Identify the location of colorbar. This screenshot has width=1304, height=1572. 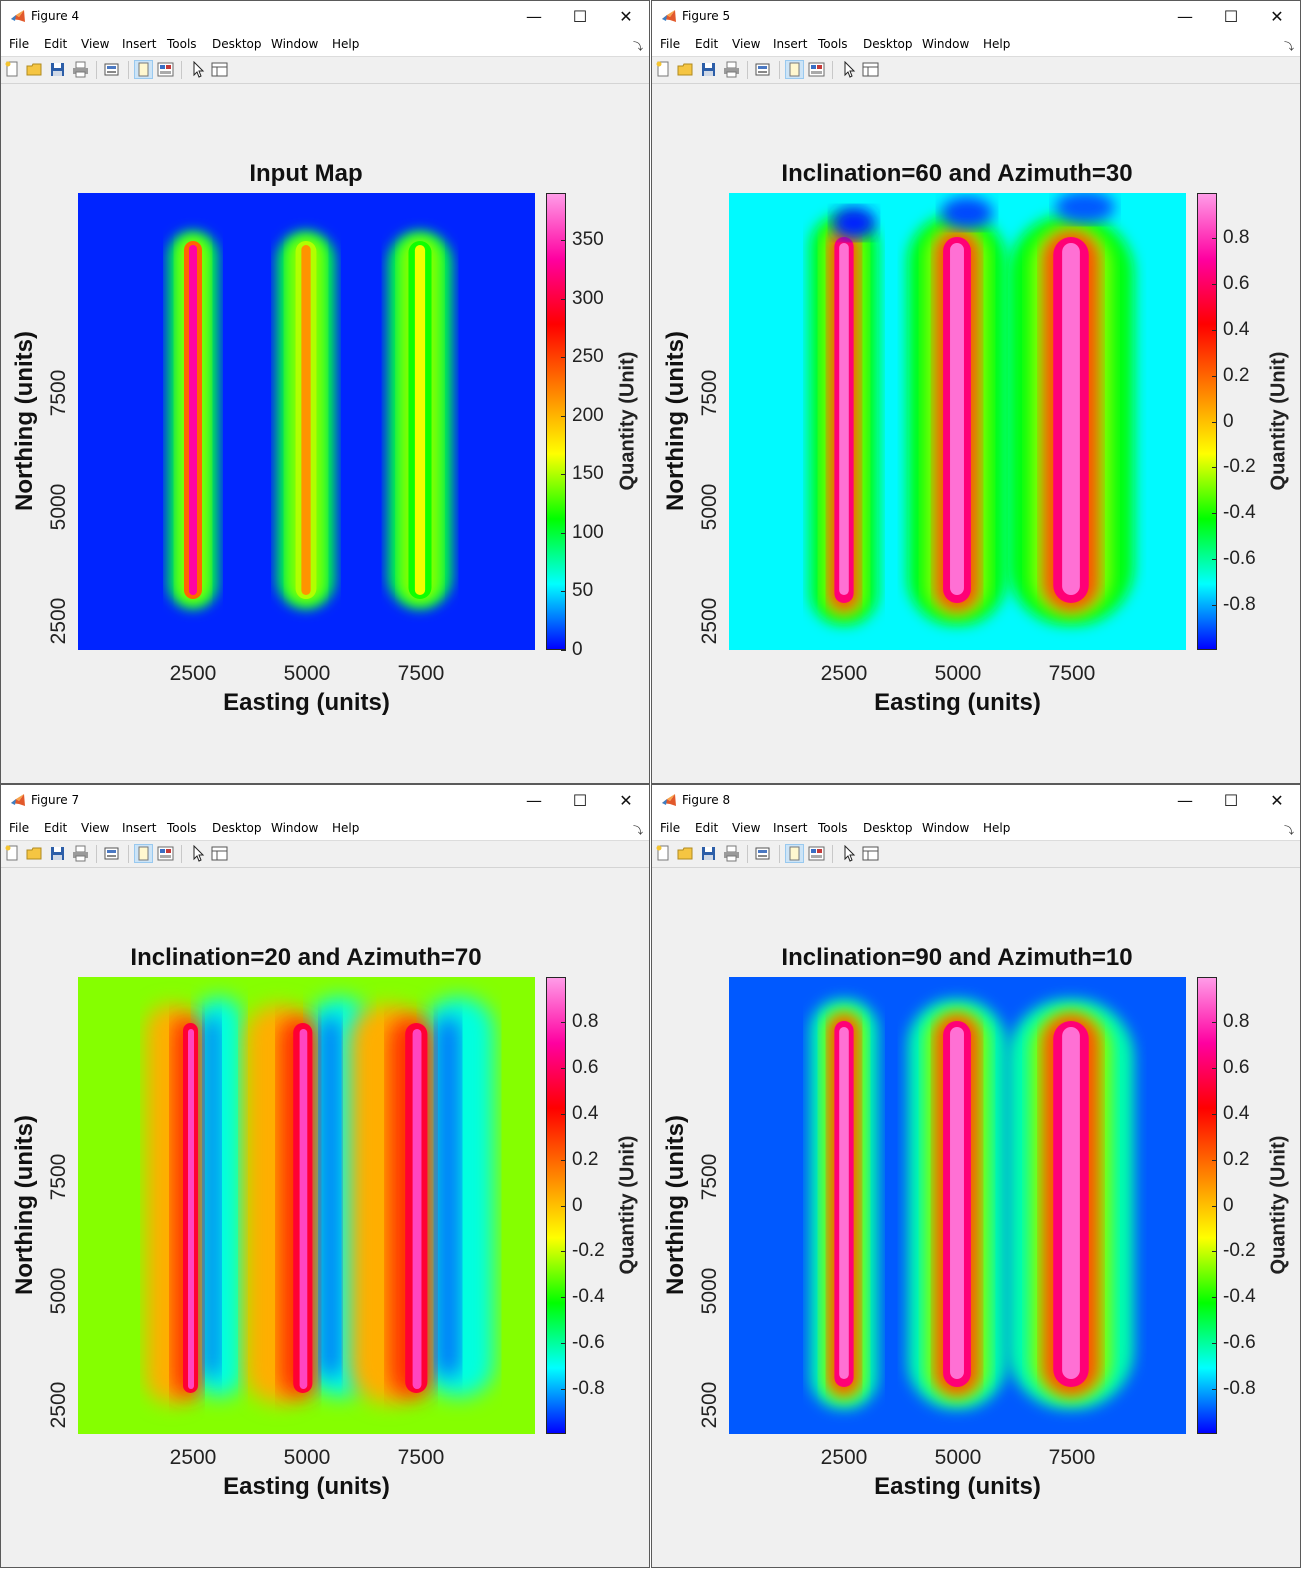
(556, 421).